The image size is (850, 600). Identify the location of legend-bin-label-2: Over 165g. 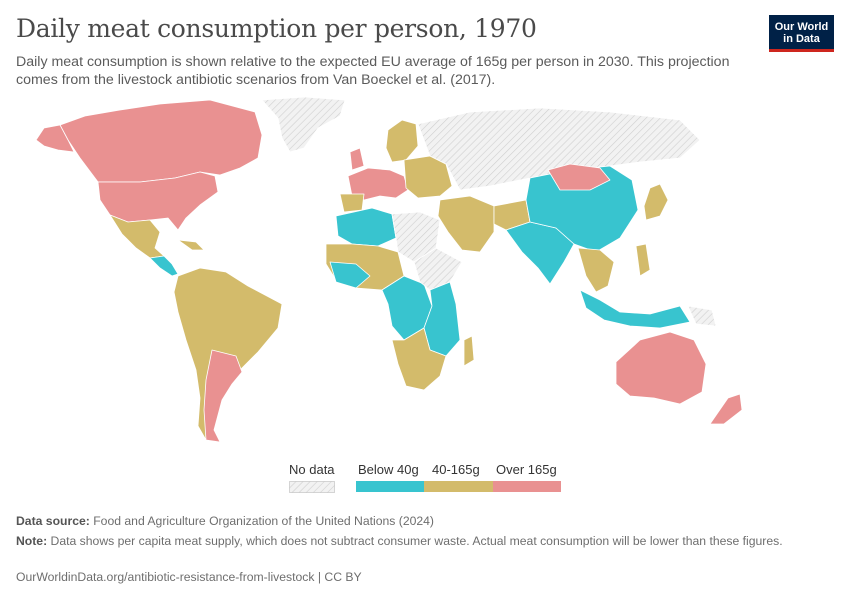
(526, 469).